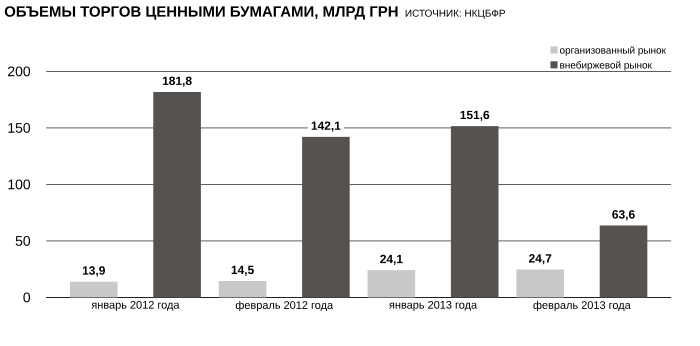  What do you see at coordinates (623, 215) in the screenshot?
I see `data-label: 63,6` at bounding box center [623, 215].